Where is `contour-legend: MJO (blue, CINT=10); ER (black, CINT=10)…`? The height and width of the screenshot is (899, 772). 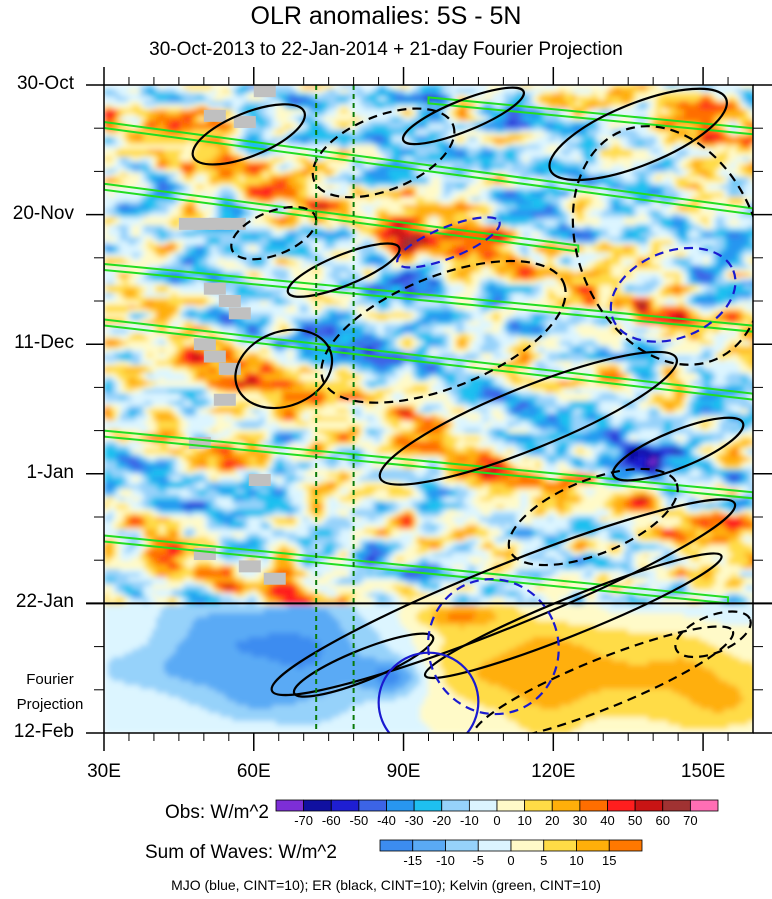 contour-legend: MJO (blue, CINT=10); ER (black, CINT=10)… is located at coordinates (386, 885).